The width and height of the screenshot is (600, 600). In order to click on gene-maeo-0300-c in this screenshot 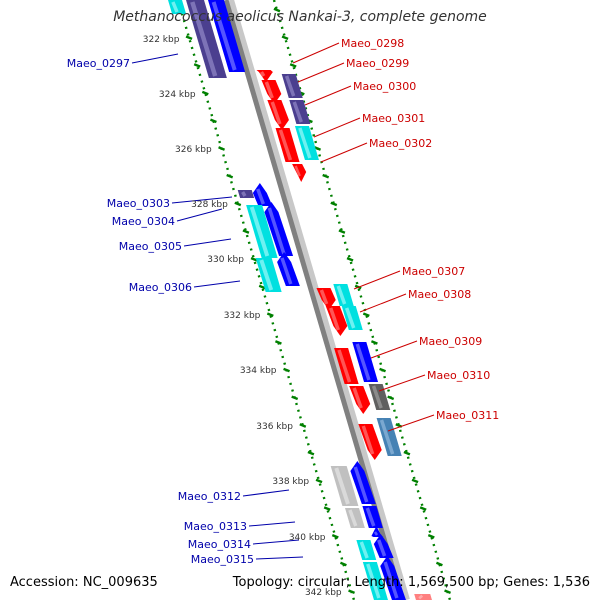, I will do `click(300, 112)`.